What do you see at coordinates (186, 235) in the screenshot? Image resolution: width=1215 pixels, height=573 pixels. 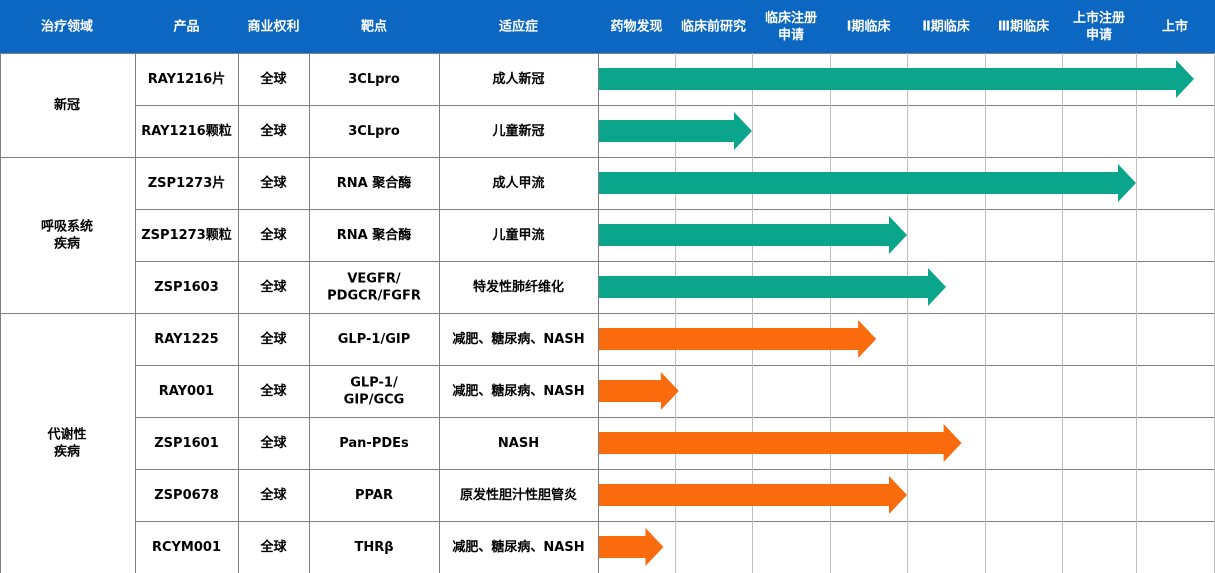 I see `product-cell: ZSP1273颗粒` at bounding box center [186, 235].